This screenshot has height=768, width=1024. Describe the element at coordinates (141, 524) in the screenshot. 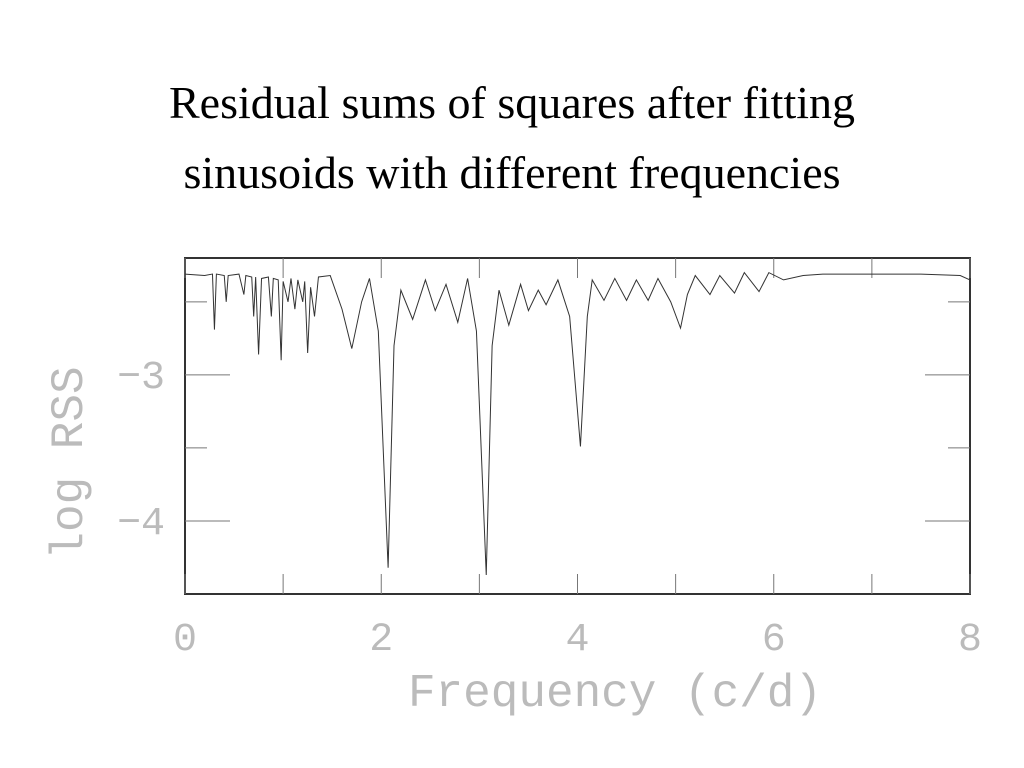

I see `y-tick-label: −4` at that location.